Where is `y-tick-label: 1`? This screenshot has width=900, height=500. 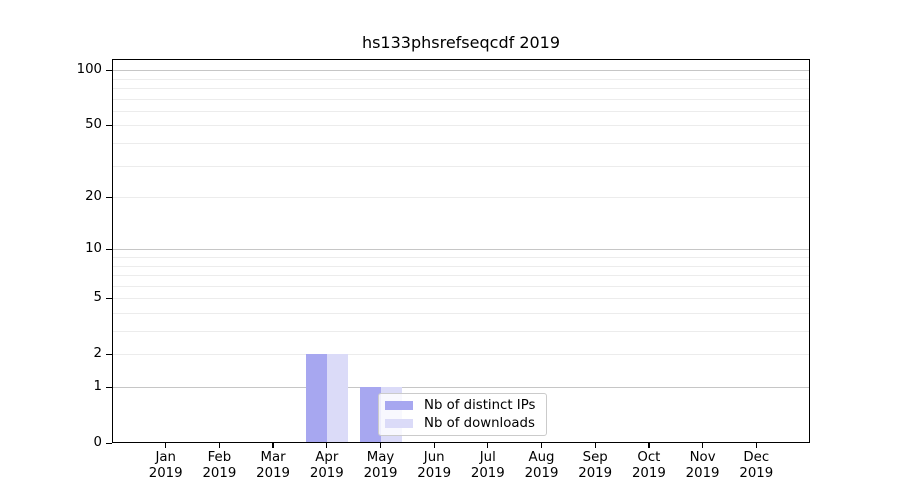
y-tick-label: 1 is located at coordinates (97, 386).